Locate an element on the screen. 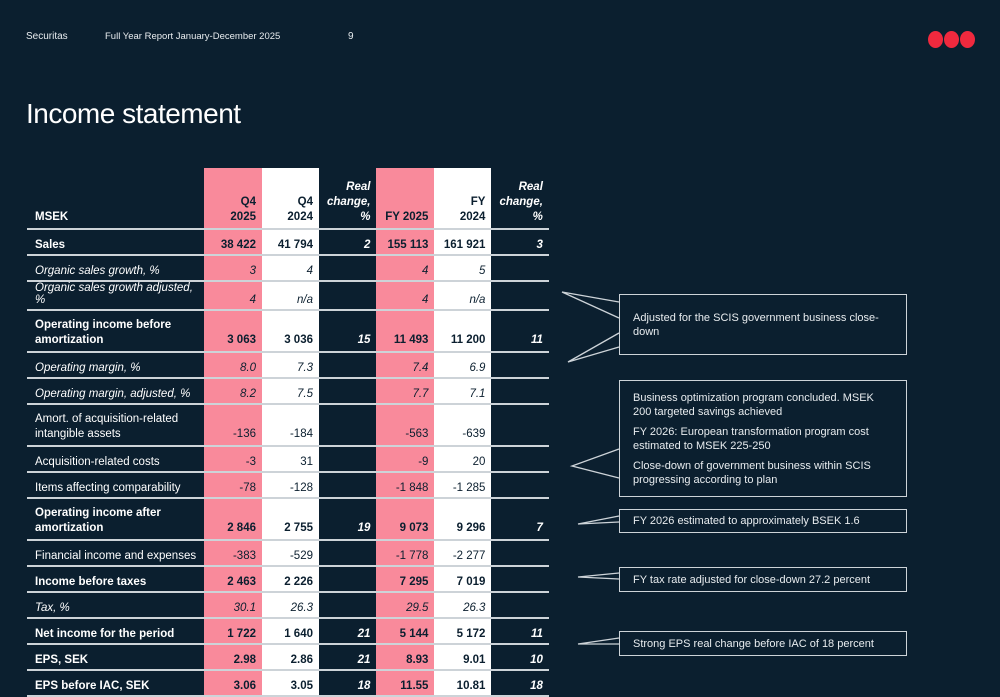  table-row: Operating margin, % 8.0 7.3 7.4 6.9 is located at coordinates (288, 365).